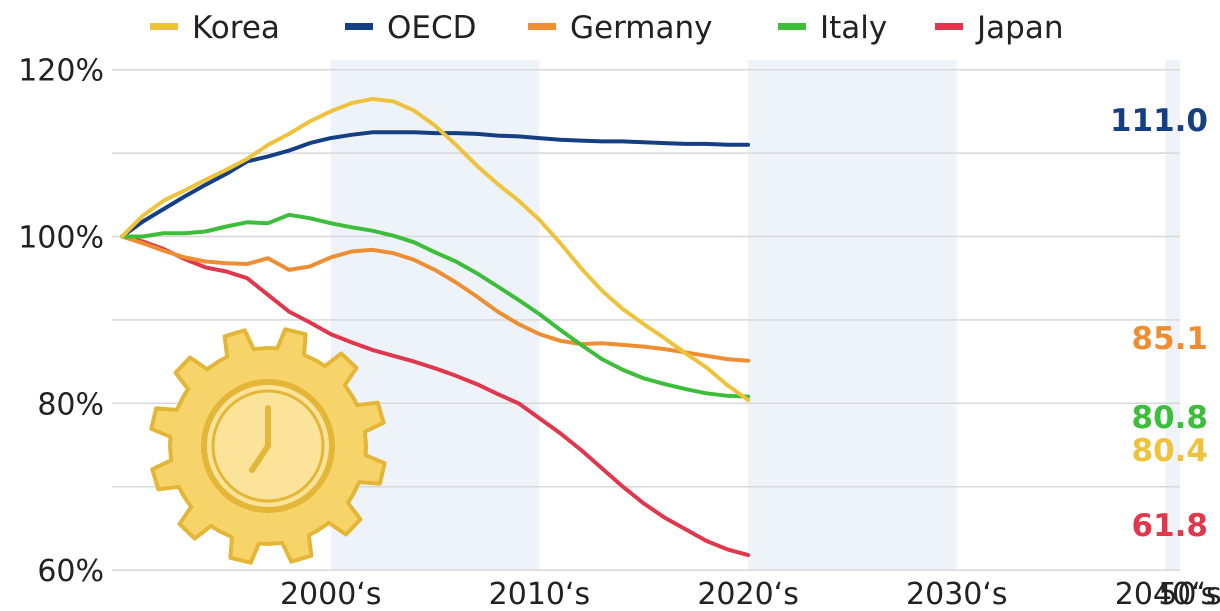 The width and height of the screenshot is (1220, 611). What do you see at coordinates (359, 26) in the screenshot?
I see `legend-swatch-oecd` at bounding box center [359, 26].